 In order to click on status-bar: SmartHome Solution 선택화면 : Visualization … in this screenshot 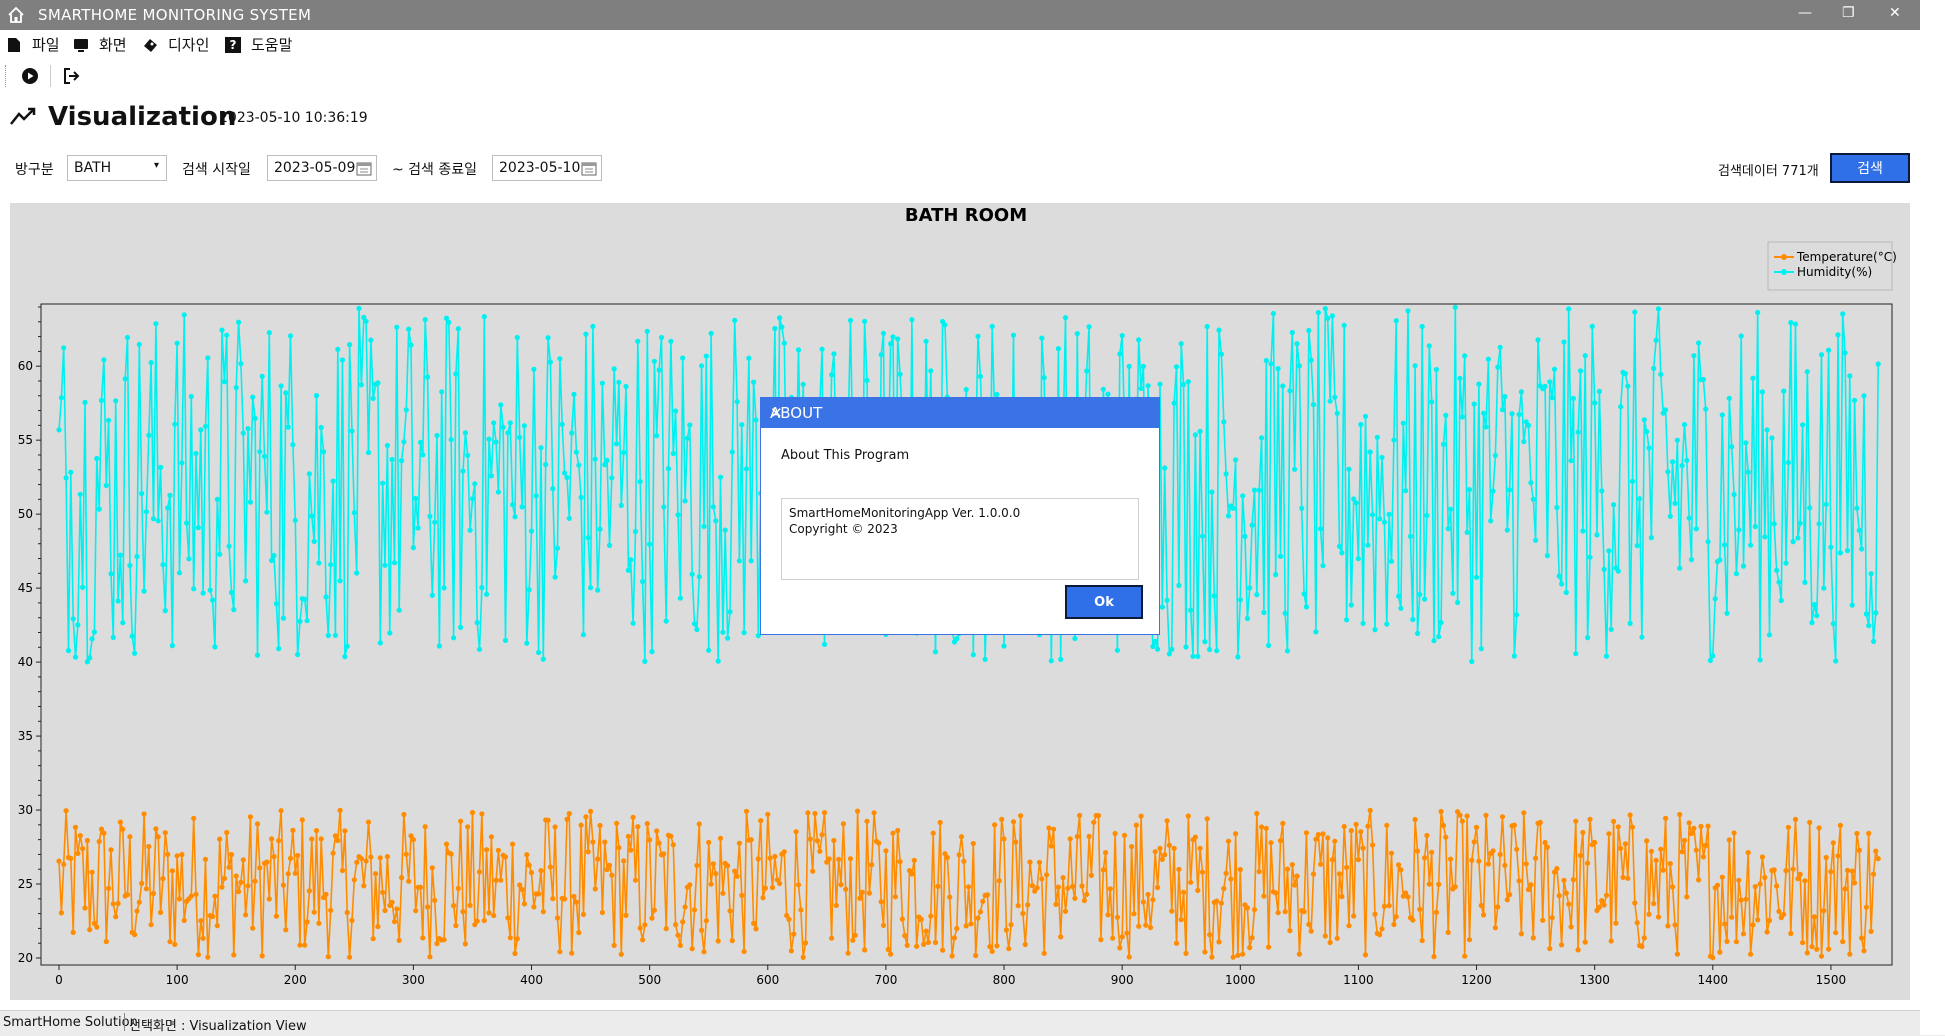, I will do `click(972, 1023)`.